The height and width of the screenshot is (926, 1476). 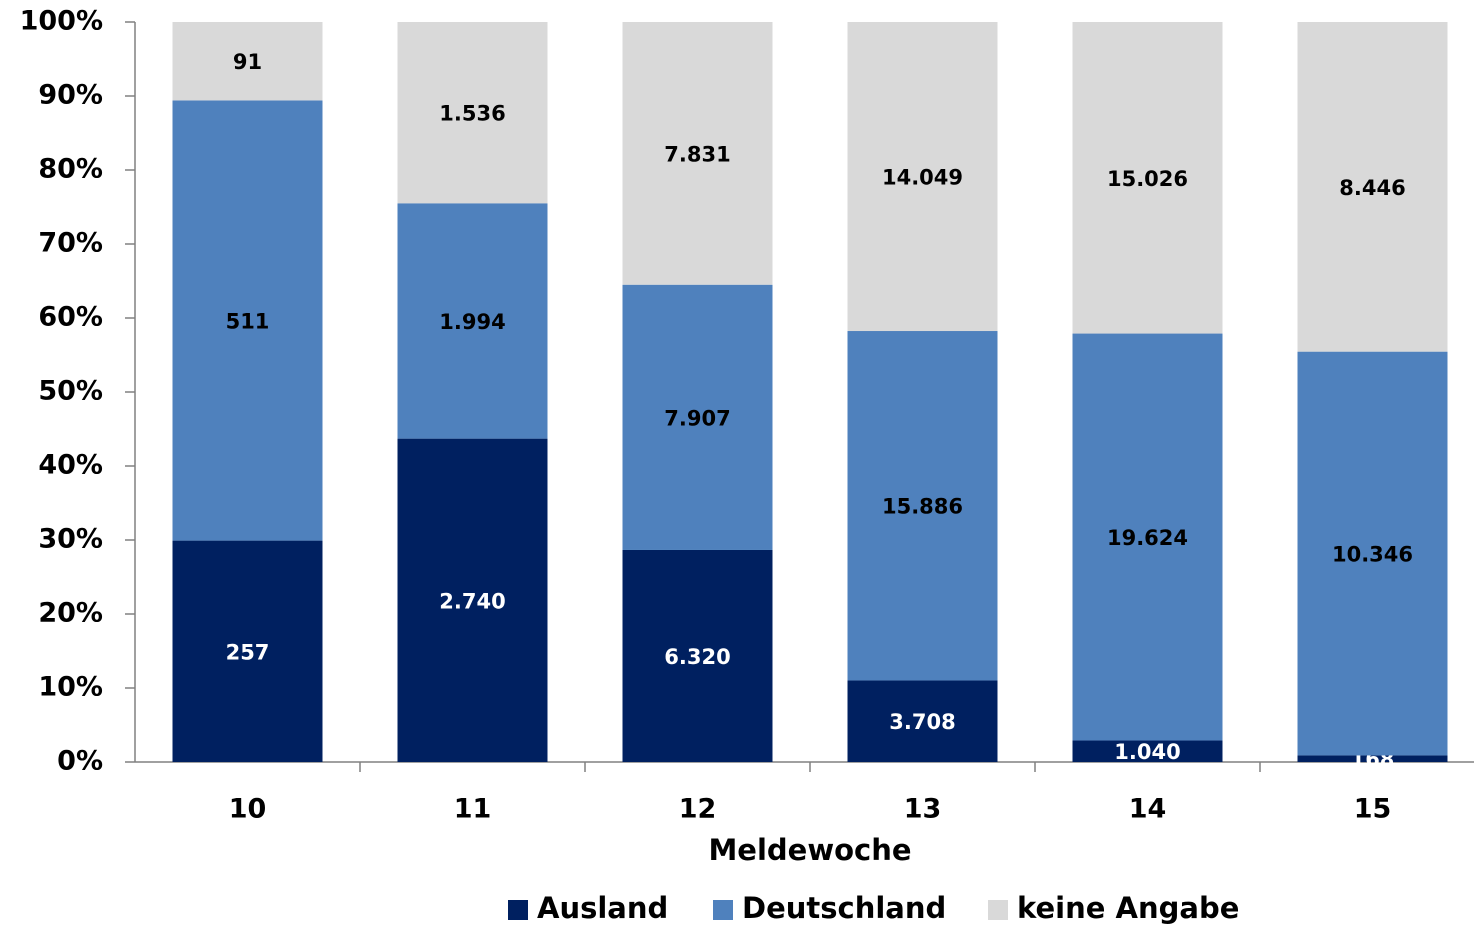 I want to click on data-label: 19.624, so click(x=1147, y=538).